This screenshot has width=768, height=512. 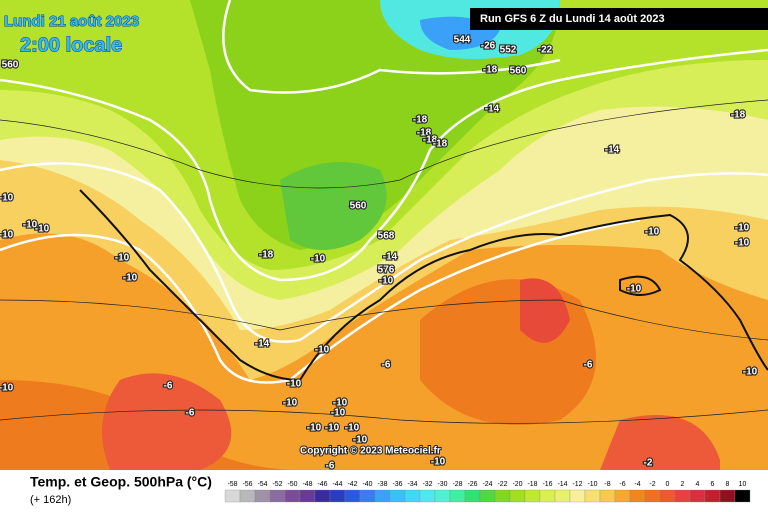 What do you see at coordinates (50, 500) in the screenshot?
I see `lead-time: (+ 162h)` at bounding box center [50, 500].